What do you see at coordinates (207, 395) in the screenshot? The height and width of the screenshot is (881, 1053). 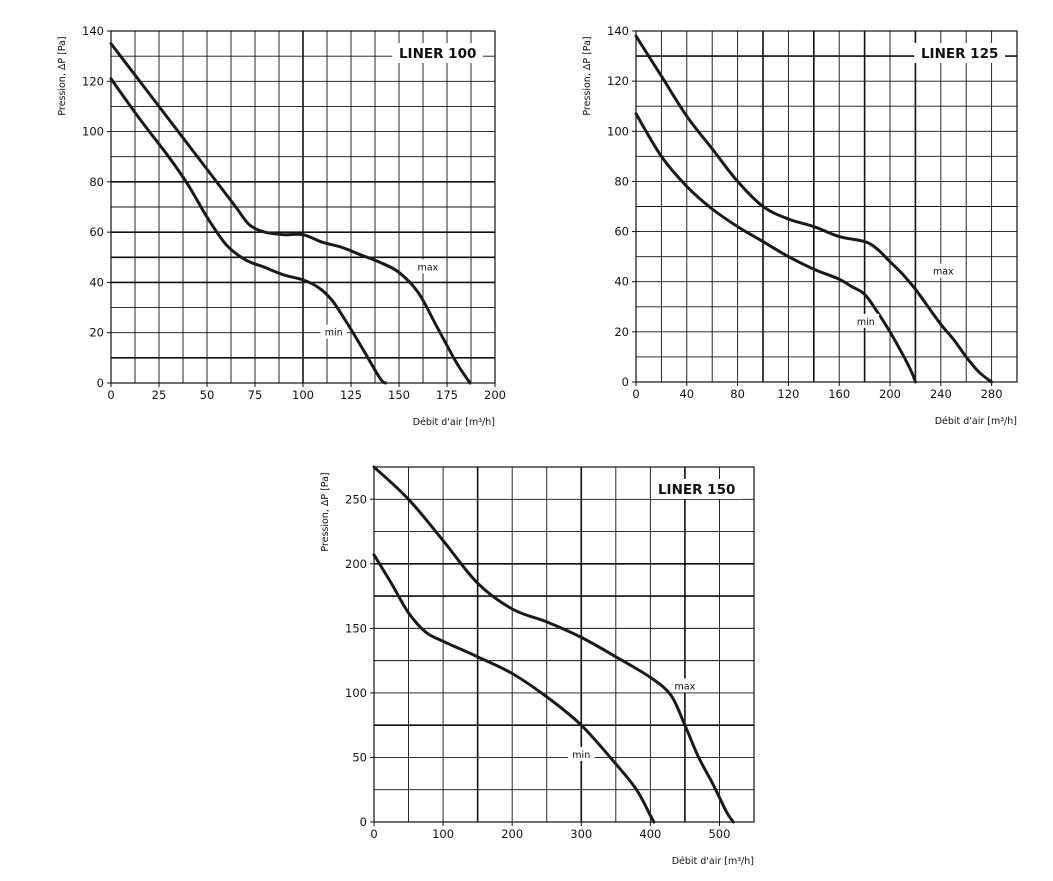 I see `x-tick-label: 50` at bounding box center [207, 395].